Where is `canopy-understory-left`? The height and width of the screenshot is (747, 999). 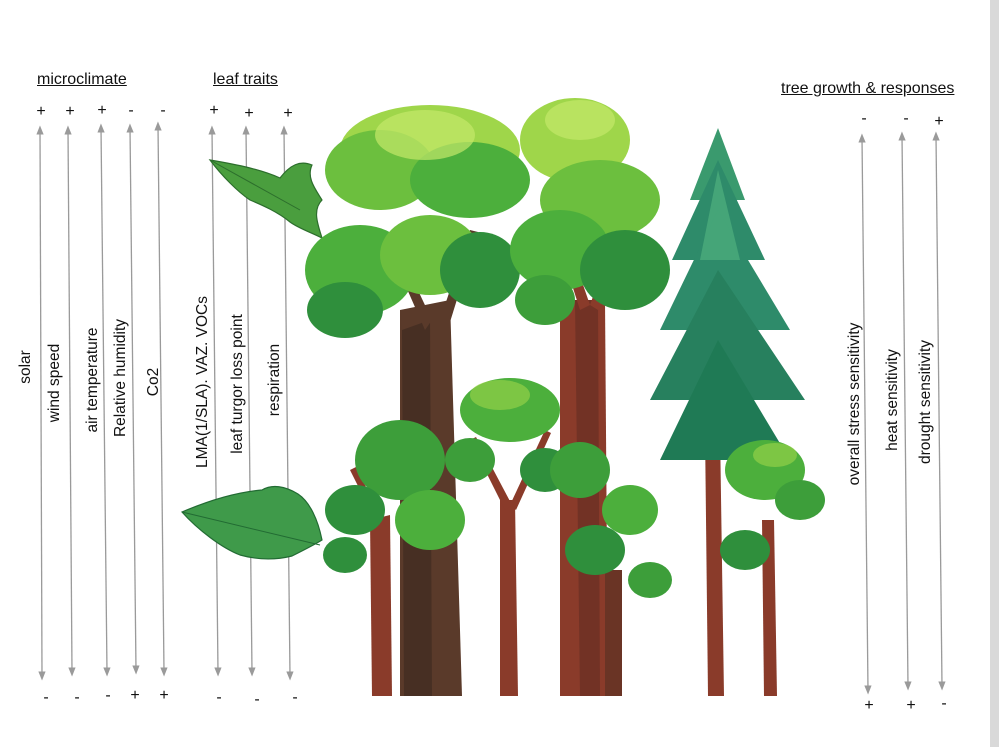
canopy-understory-left is located at coordinates (394, 496).